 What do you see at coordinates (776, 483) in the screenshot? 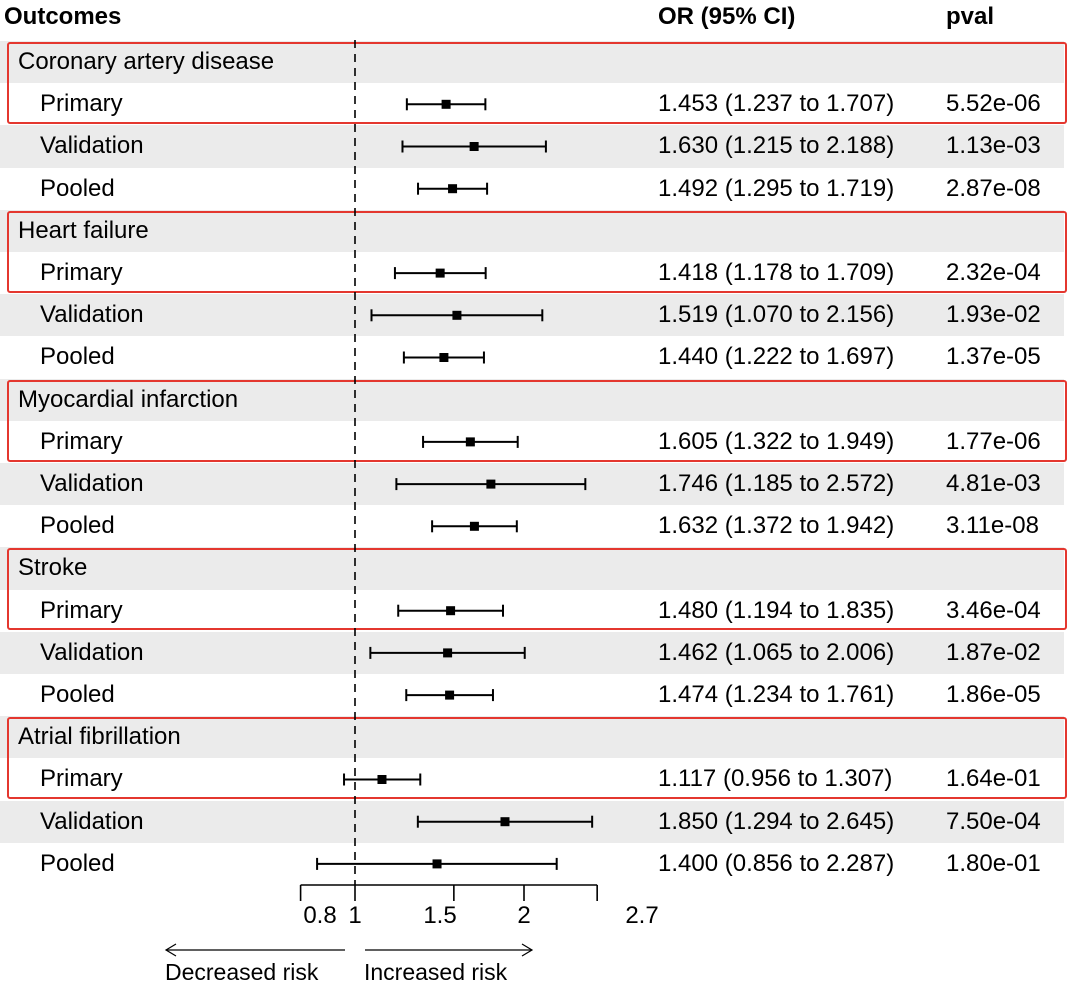
I see `or-ci-value: 1.746 (1.185 to 2.572)` at bounding box center [776, 483].